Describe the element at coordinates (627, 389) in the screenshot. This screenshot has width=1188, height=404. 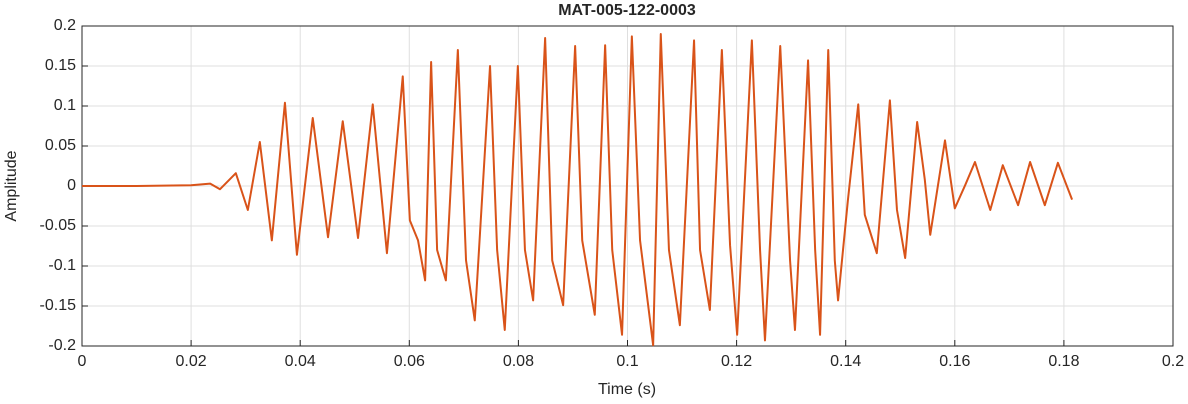
I see `x-axis-label: Time (s)` at that location.